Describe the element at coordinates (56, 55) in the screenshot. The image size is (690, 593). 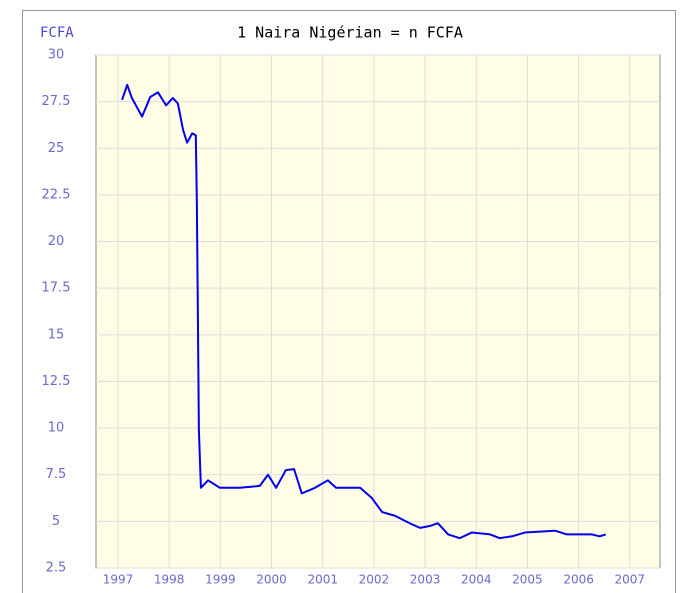
I see `y-tick-label: 30` at that location.